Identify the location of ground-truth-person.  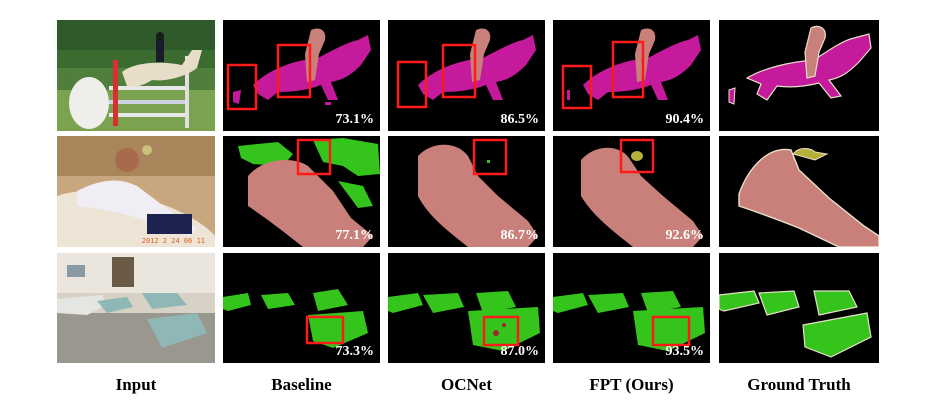
(799, 191).